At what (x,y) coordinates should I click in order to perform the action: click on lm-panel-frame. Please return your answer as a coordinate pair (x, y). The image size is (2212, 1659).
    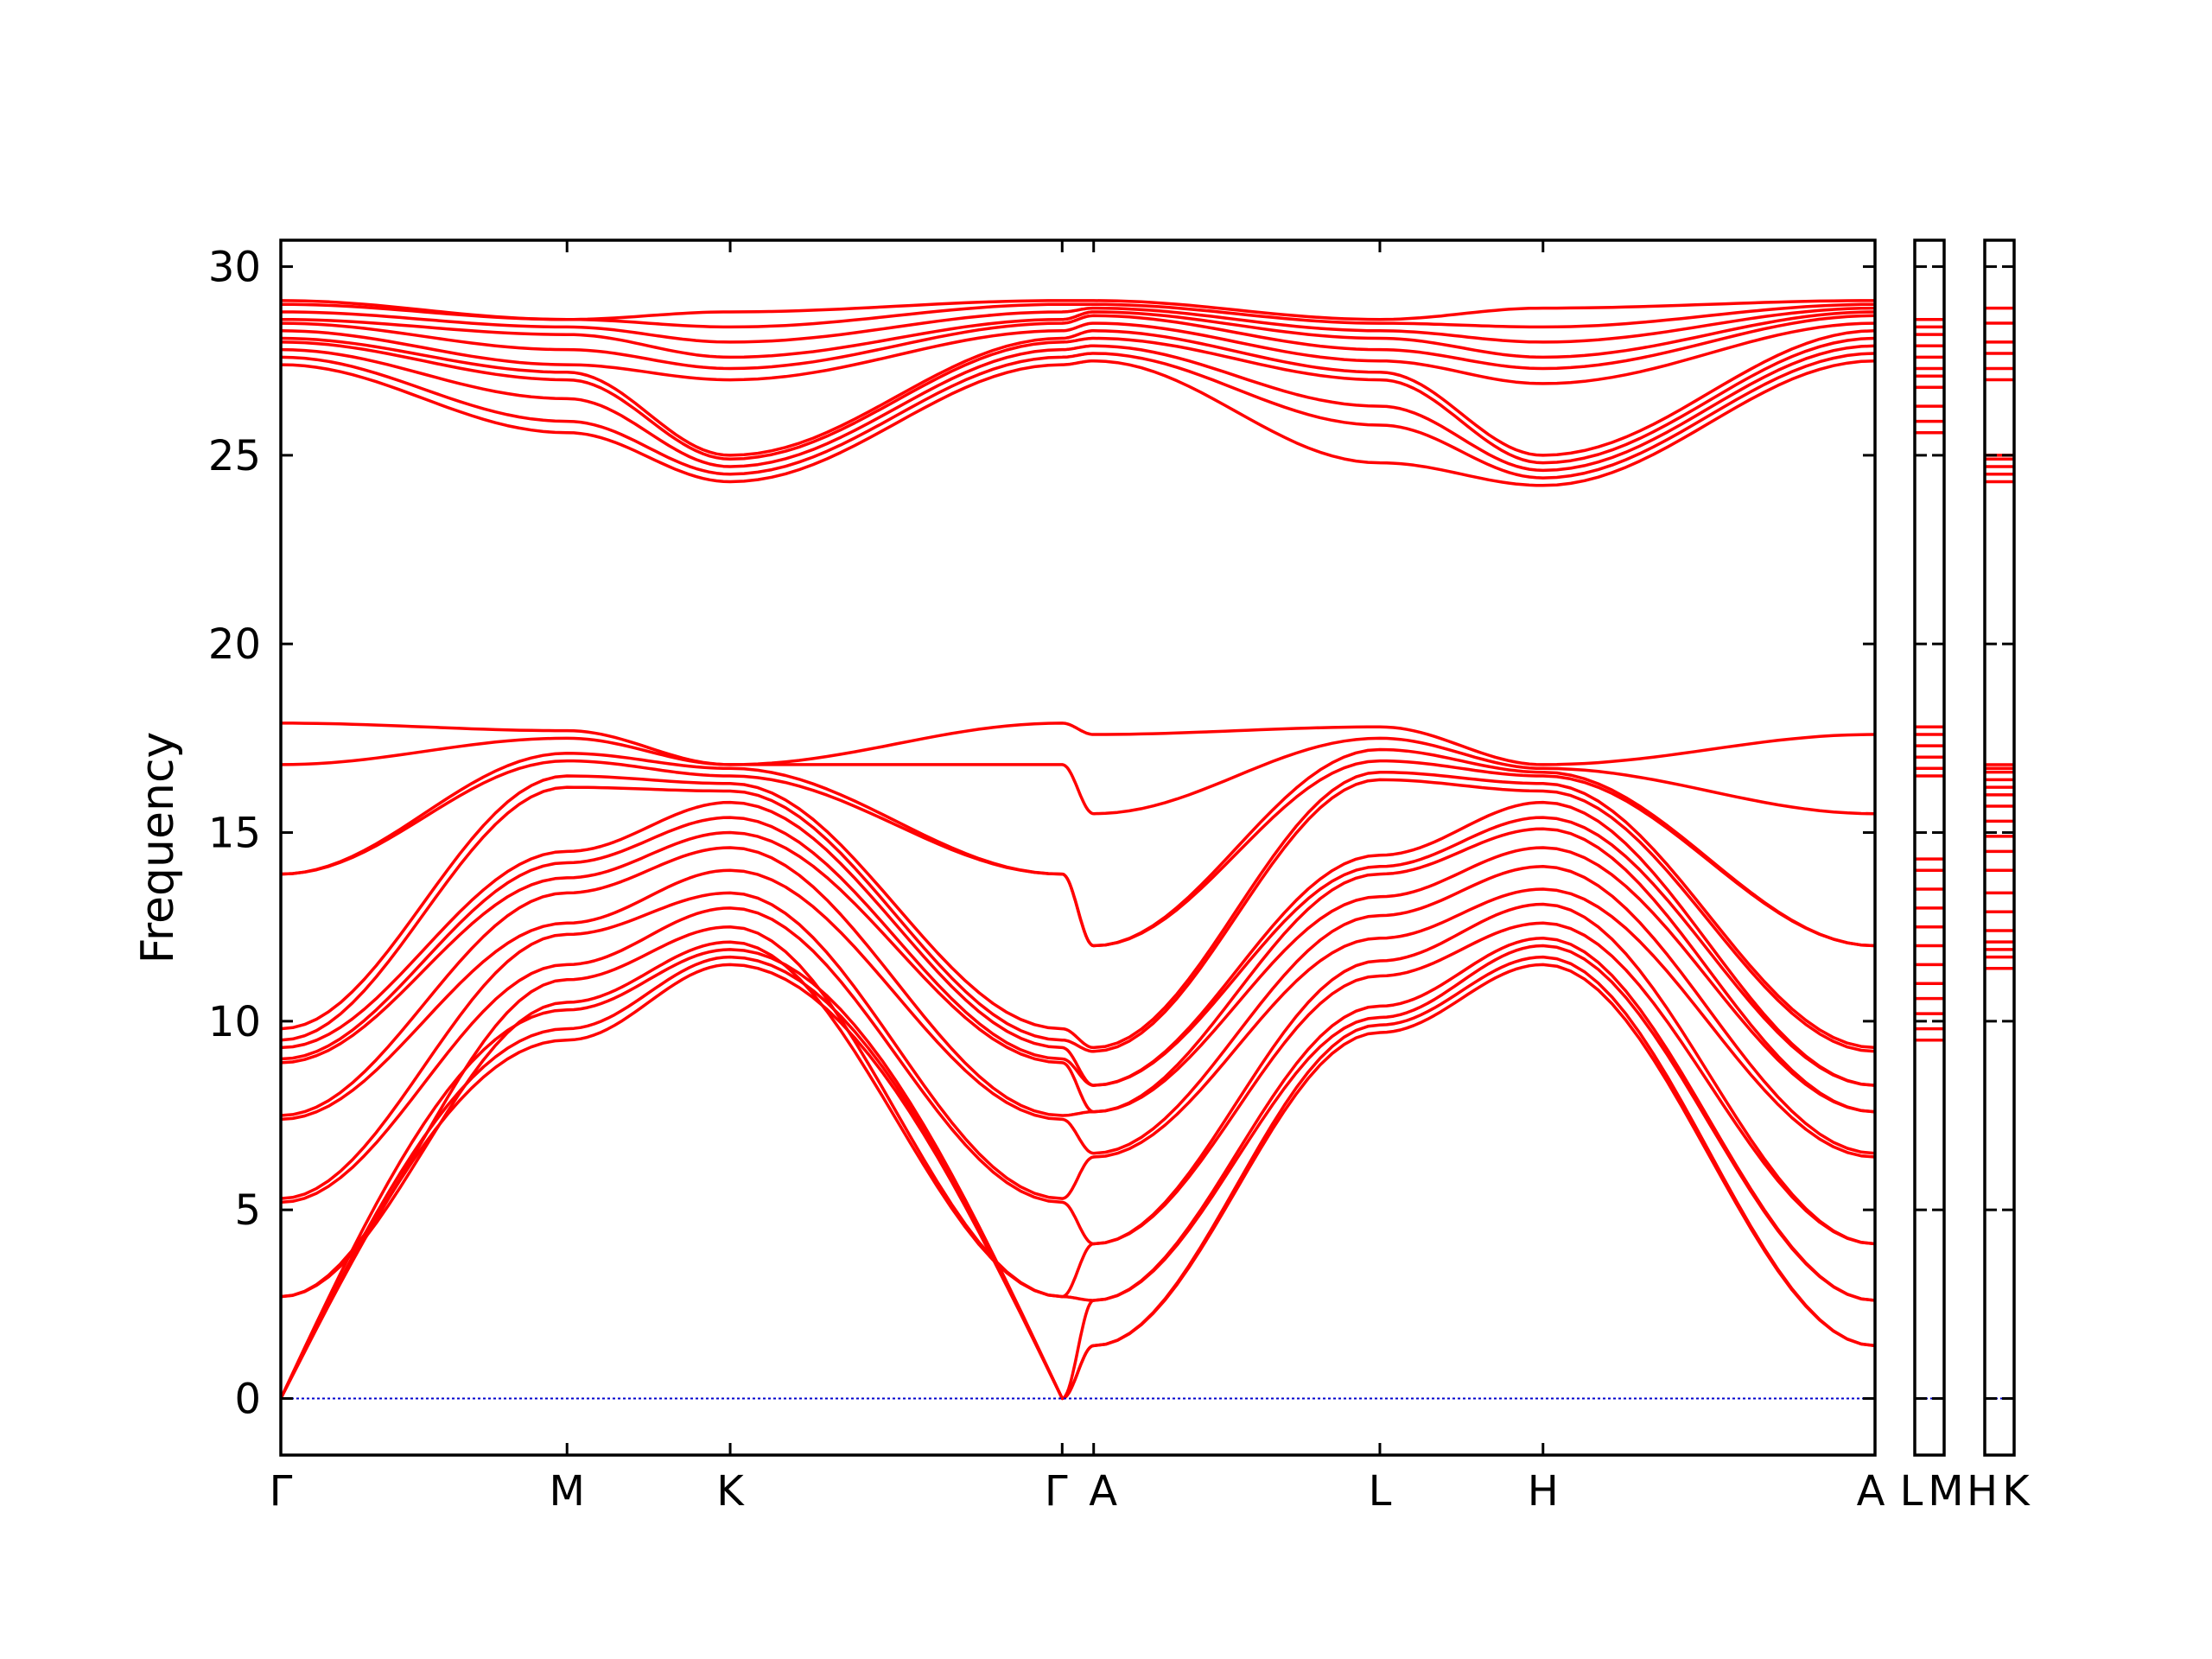
    Looking at the image, I should click on (1929, 847).